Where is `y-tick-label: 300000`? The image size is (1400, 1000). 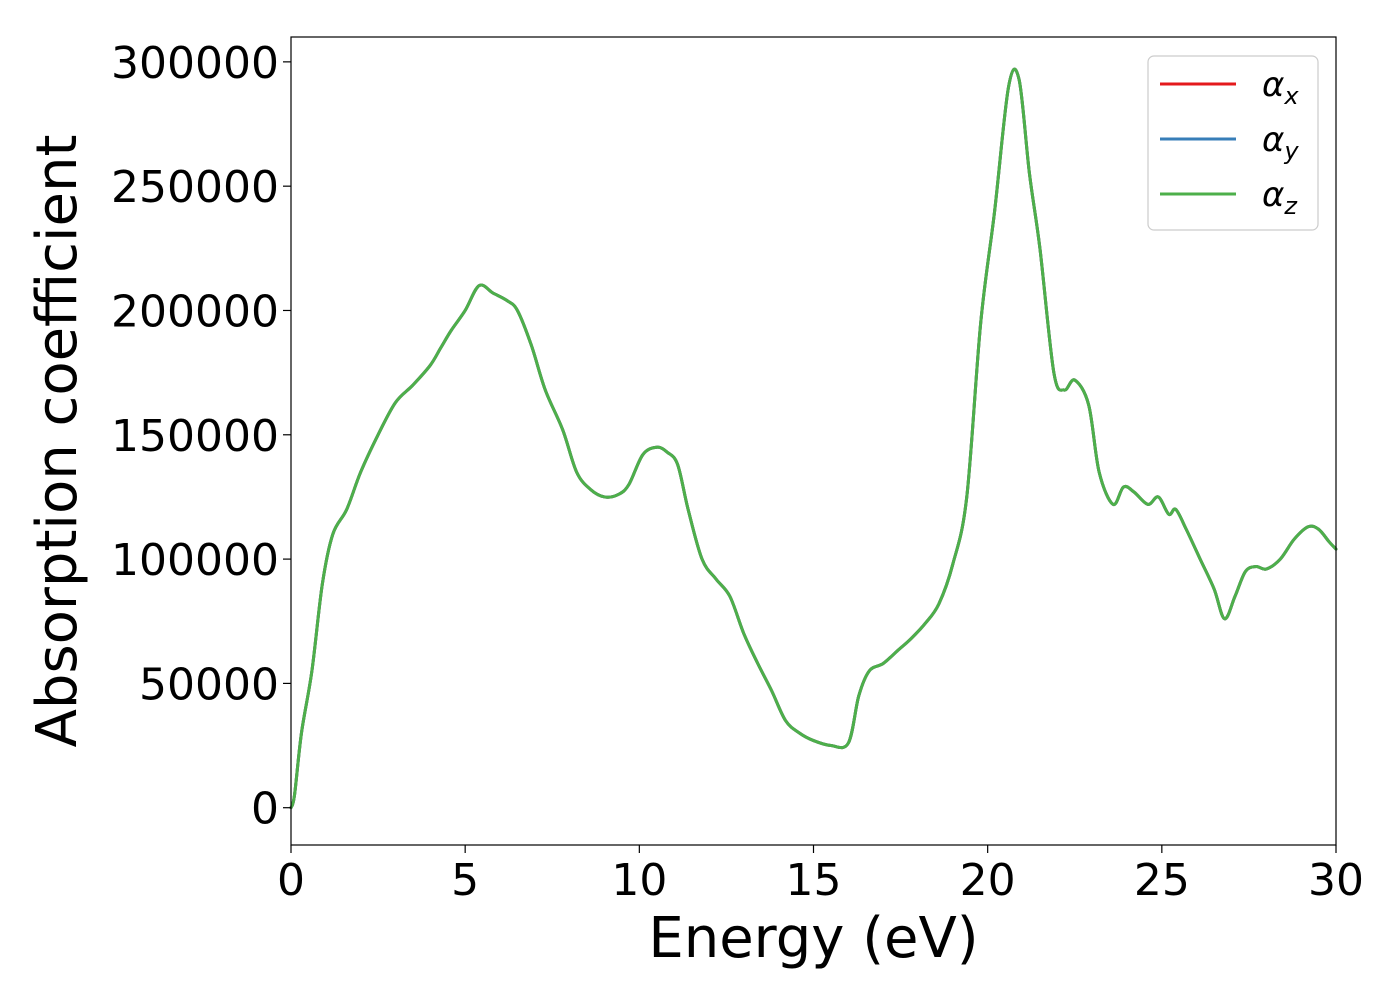
y-tick-label: 300000 is located at coordinates (195, 63).